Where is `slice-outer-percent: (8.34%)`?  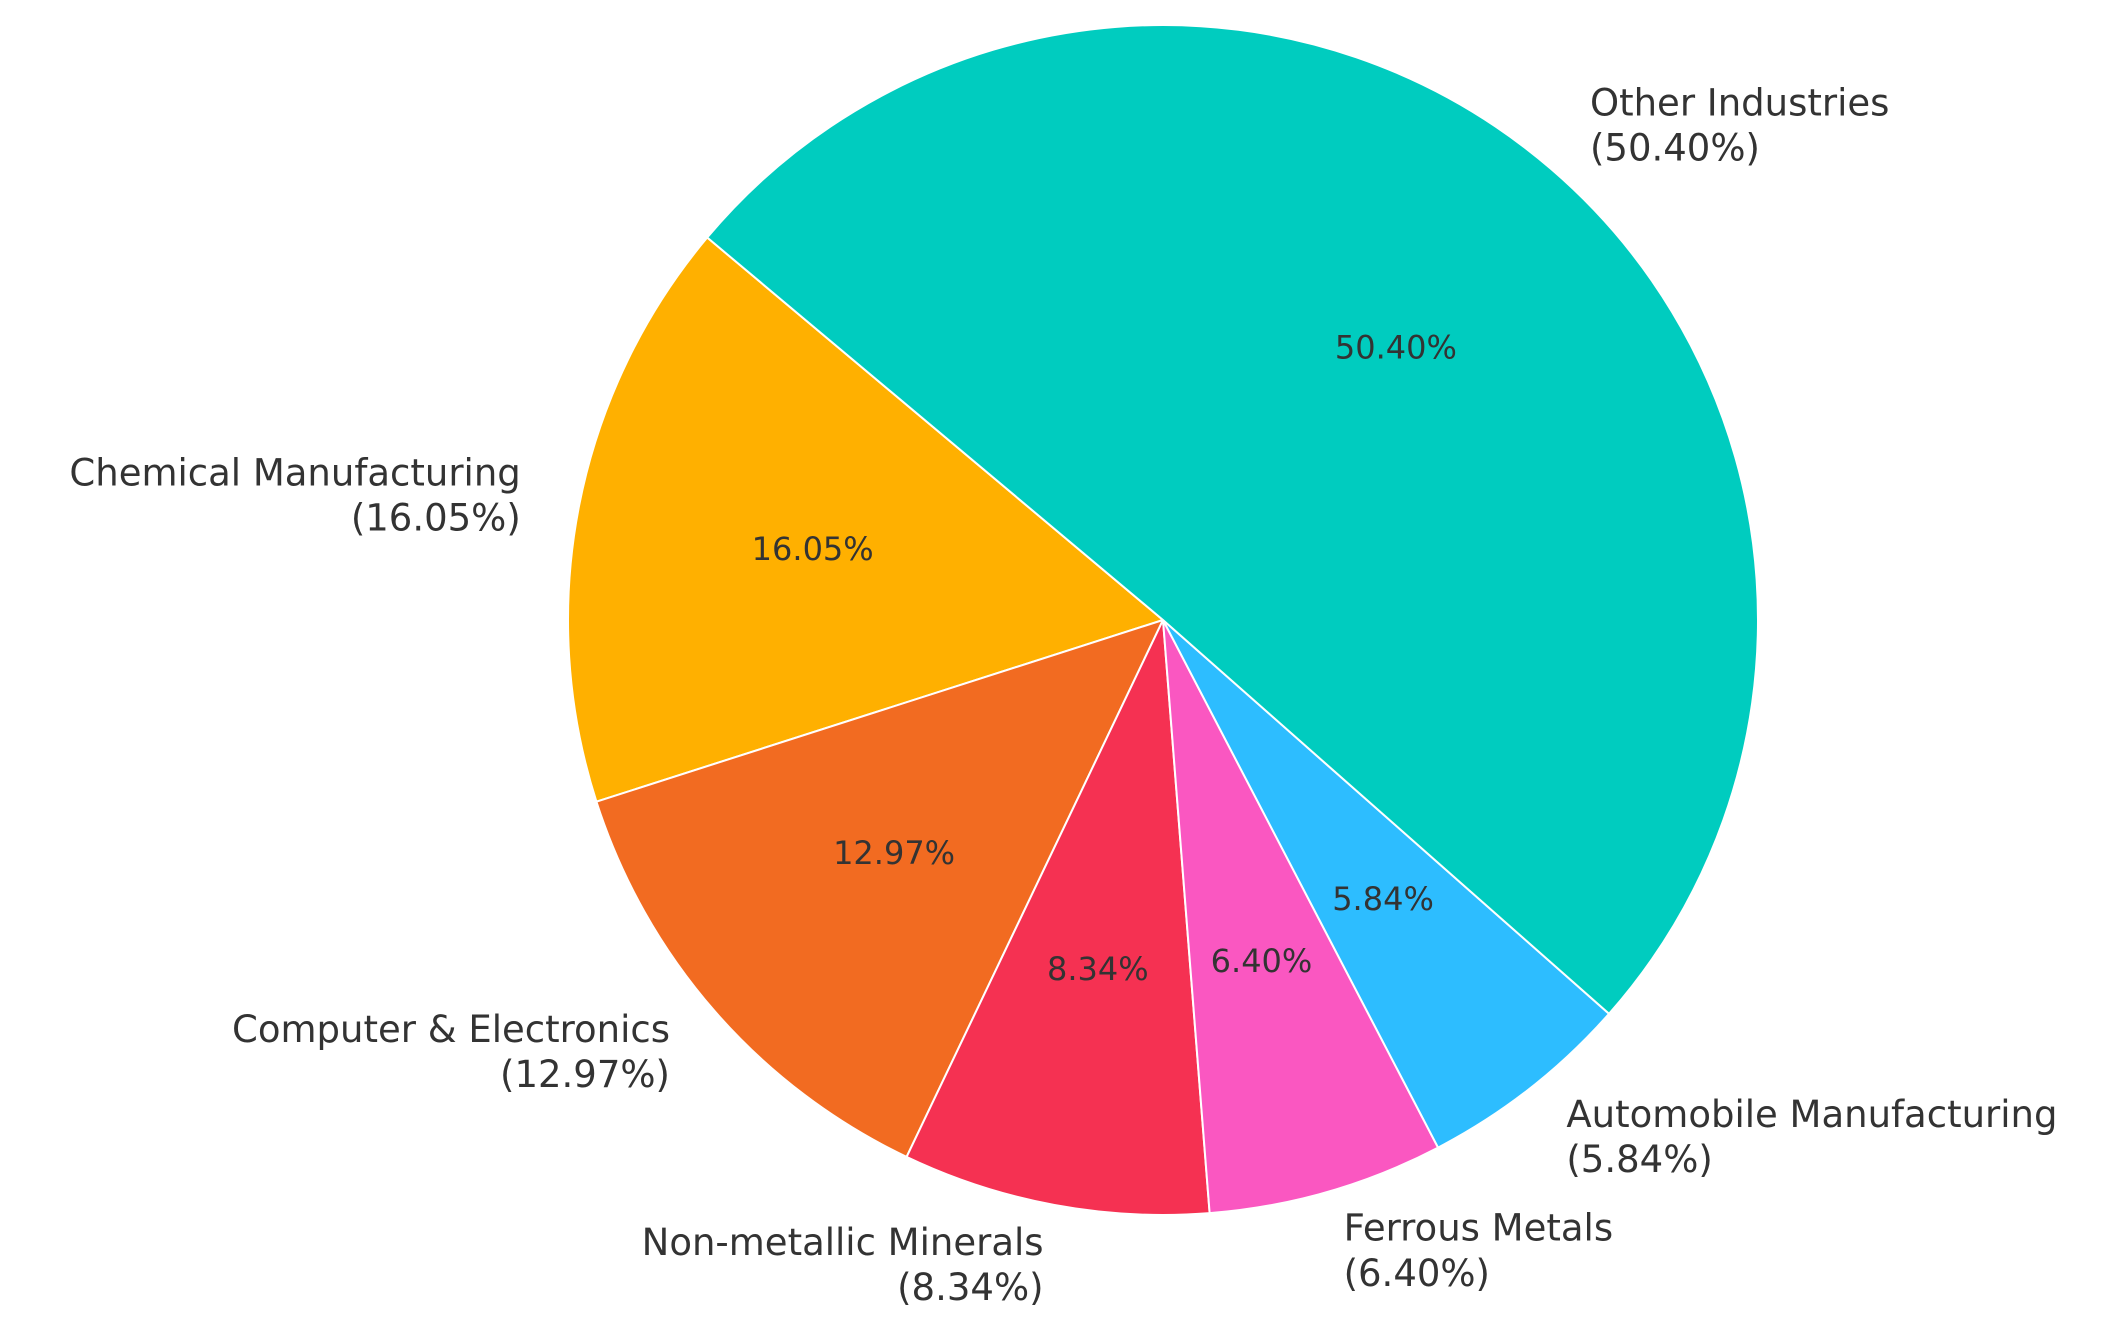 slice-outer-percent: (8.34%) is located at coordinates (970, 1287).